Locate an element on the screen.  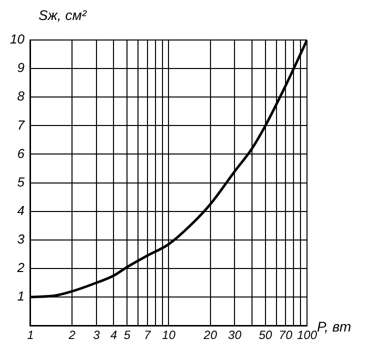
y-tick-label: 8 is located at coordinates (21, 96).